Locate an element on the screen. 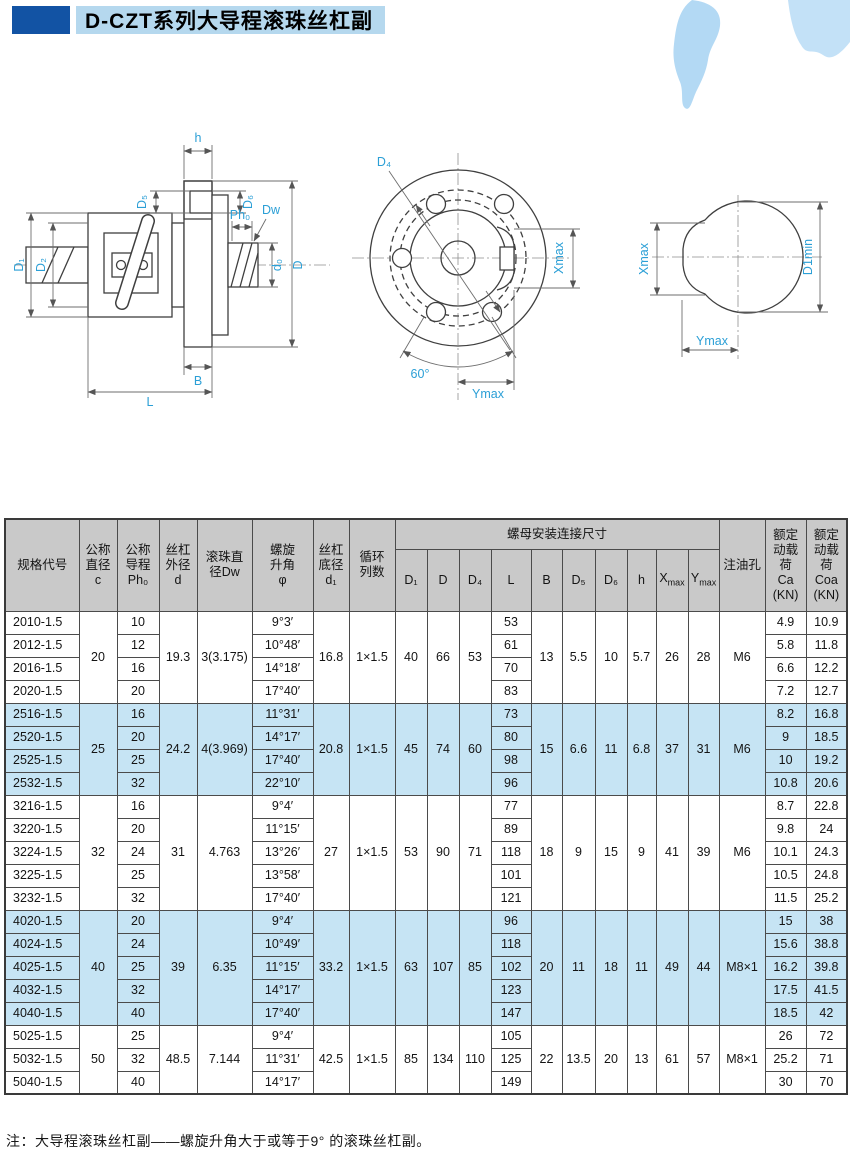 This screenshot has height=1157, width=850. cell-d: 19.3 is located at coordinates (178, 657).